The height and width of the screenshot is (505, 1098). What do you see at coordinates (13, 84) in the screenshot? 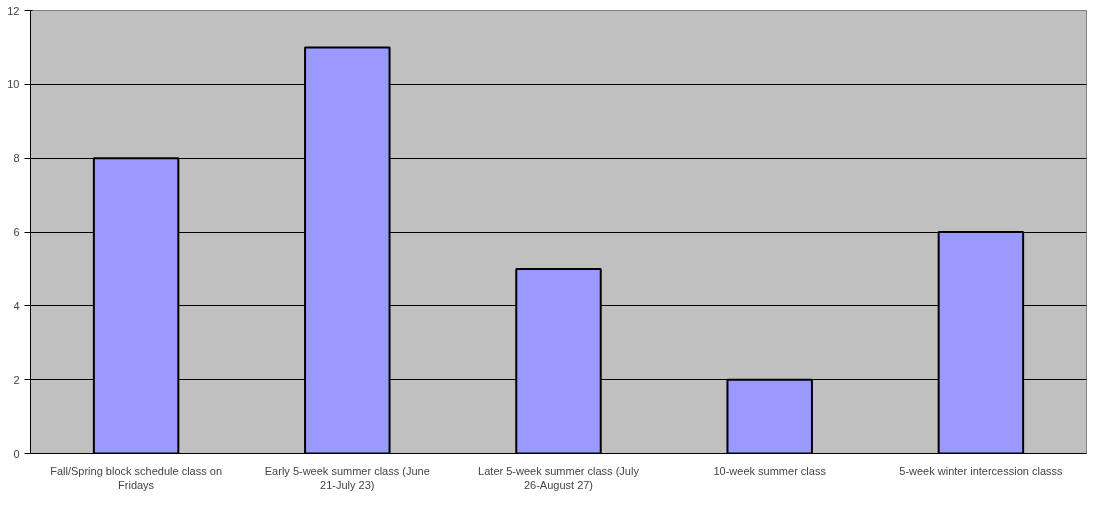
I see `y-tick-label: 10` at bounding box center [13, 84].